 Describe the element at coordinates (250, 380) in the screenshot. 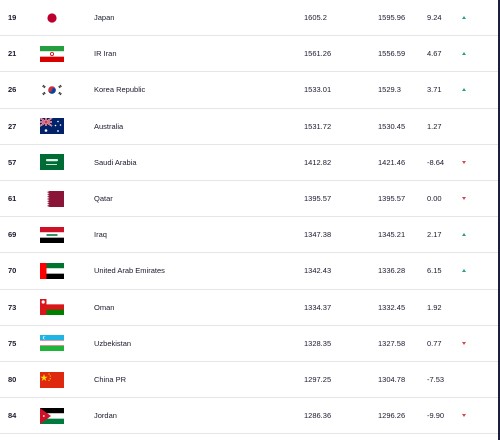

I see `table-row: 80 China PR 1297.25 1304.78 -7.53` at that location.